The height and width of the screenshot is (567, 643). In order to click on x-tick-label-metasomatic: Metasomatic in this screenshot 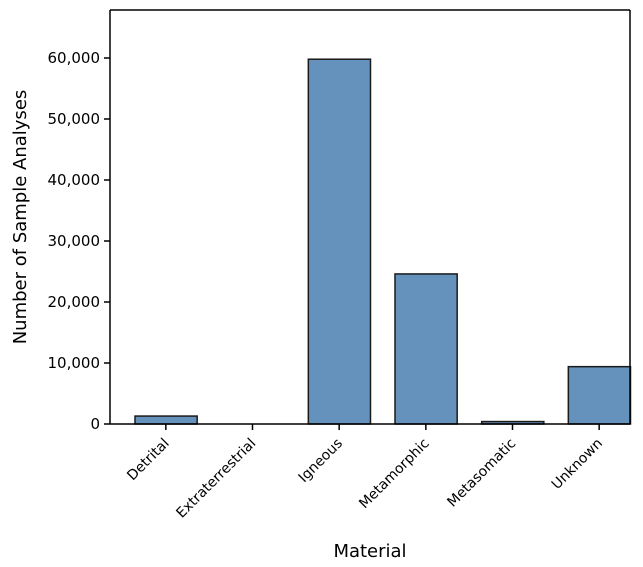, I will do `click(481, 473)`.